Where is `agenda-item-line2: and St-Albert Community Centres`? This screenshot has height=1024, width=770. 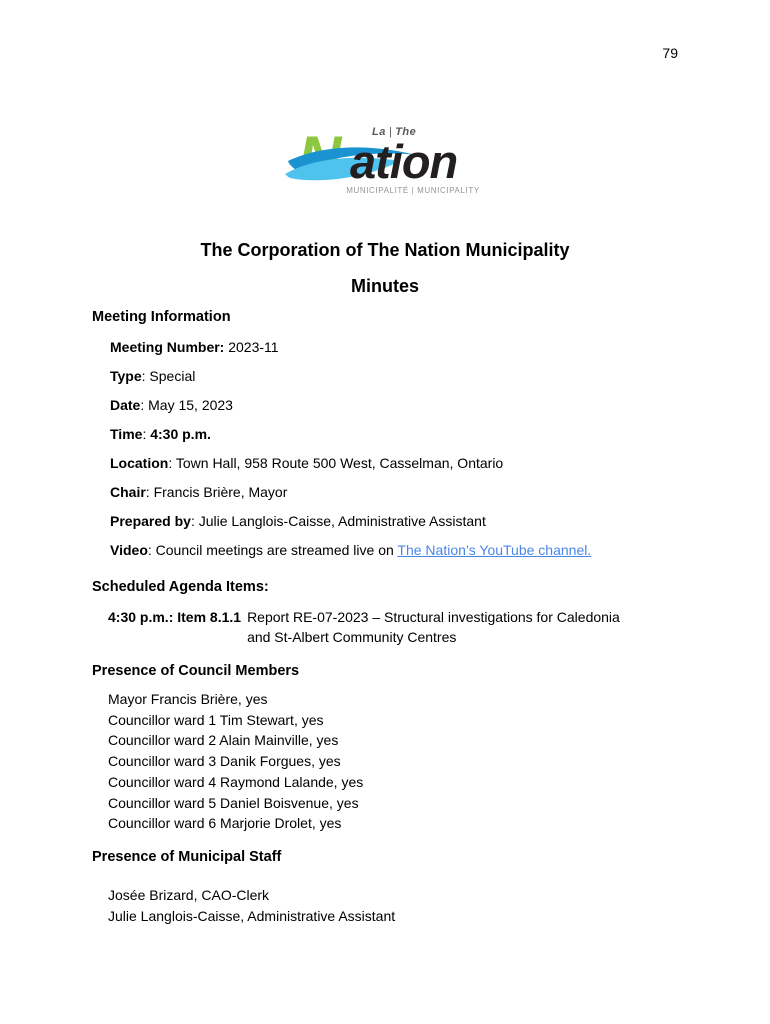
agenda-item-line2: and St-Albert Community Centres is located at coordinates (352, 636).